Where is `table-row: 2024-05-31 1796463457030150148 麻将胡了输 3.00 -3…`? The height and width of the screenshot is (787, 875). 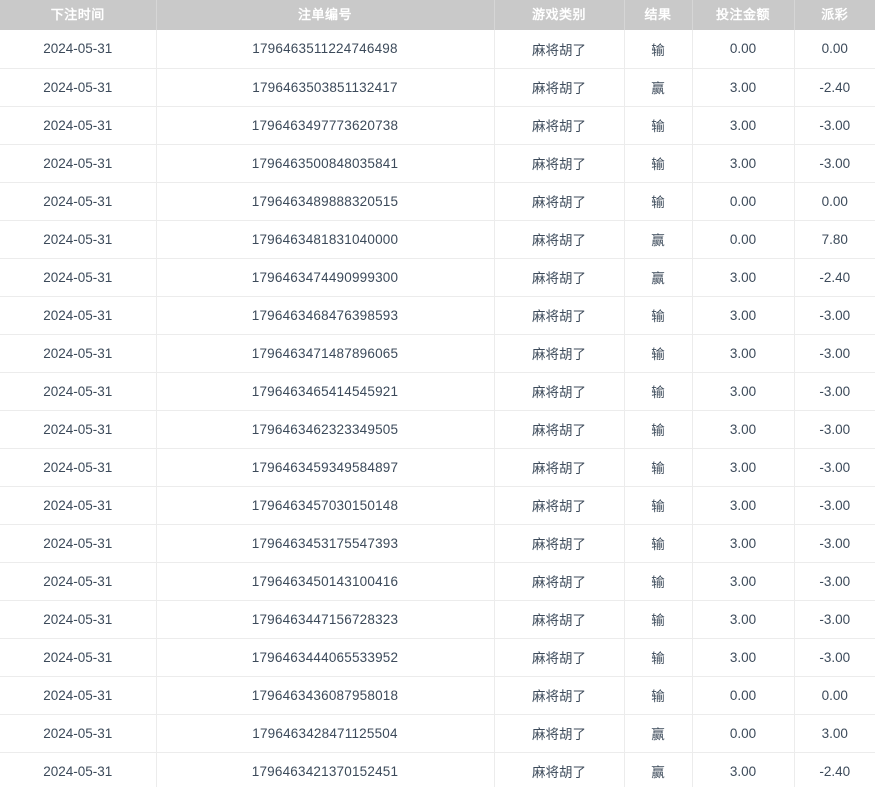
table-row: 2024-05-31 1796463457030150148 麻将胡了输 3.00 -3… is located at coordinates (437, 505).